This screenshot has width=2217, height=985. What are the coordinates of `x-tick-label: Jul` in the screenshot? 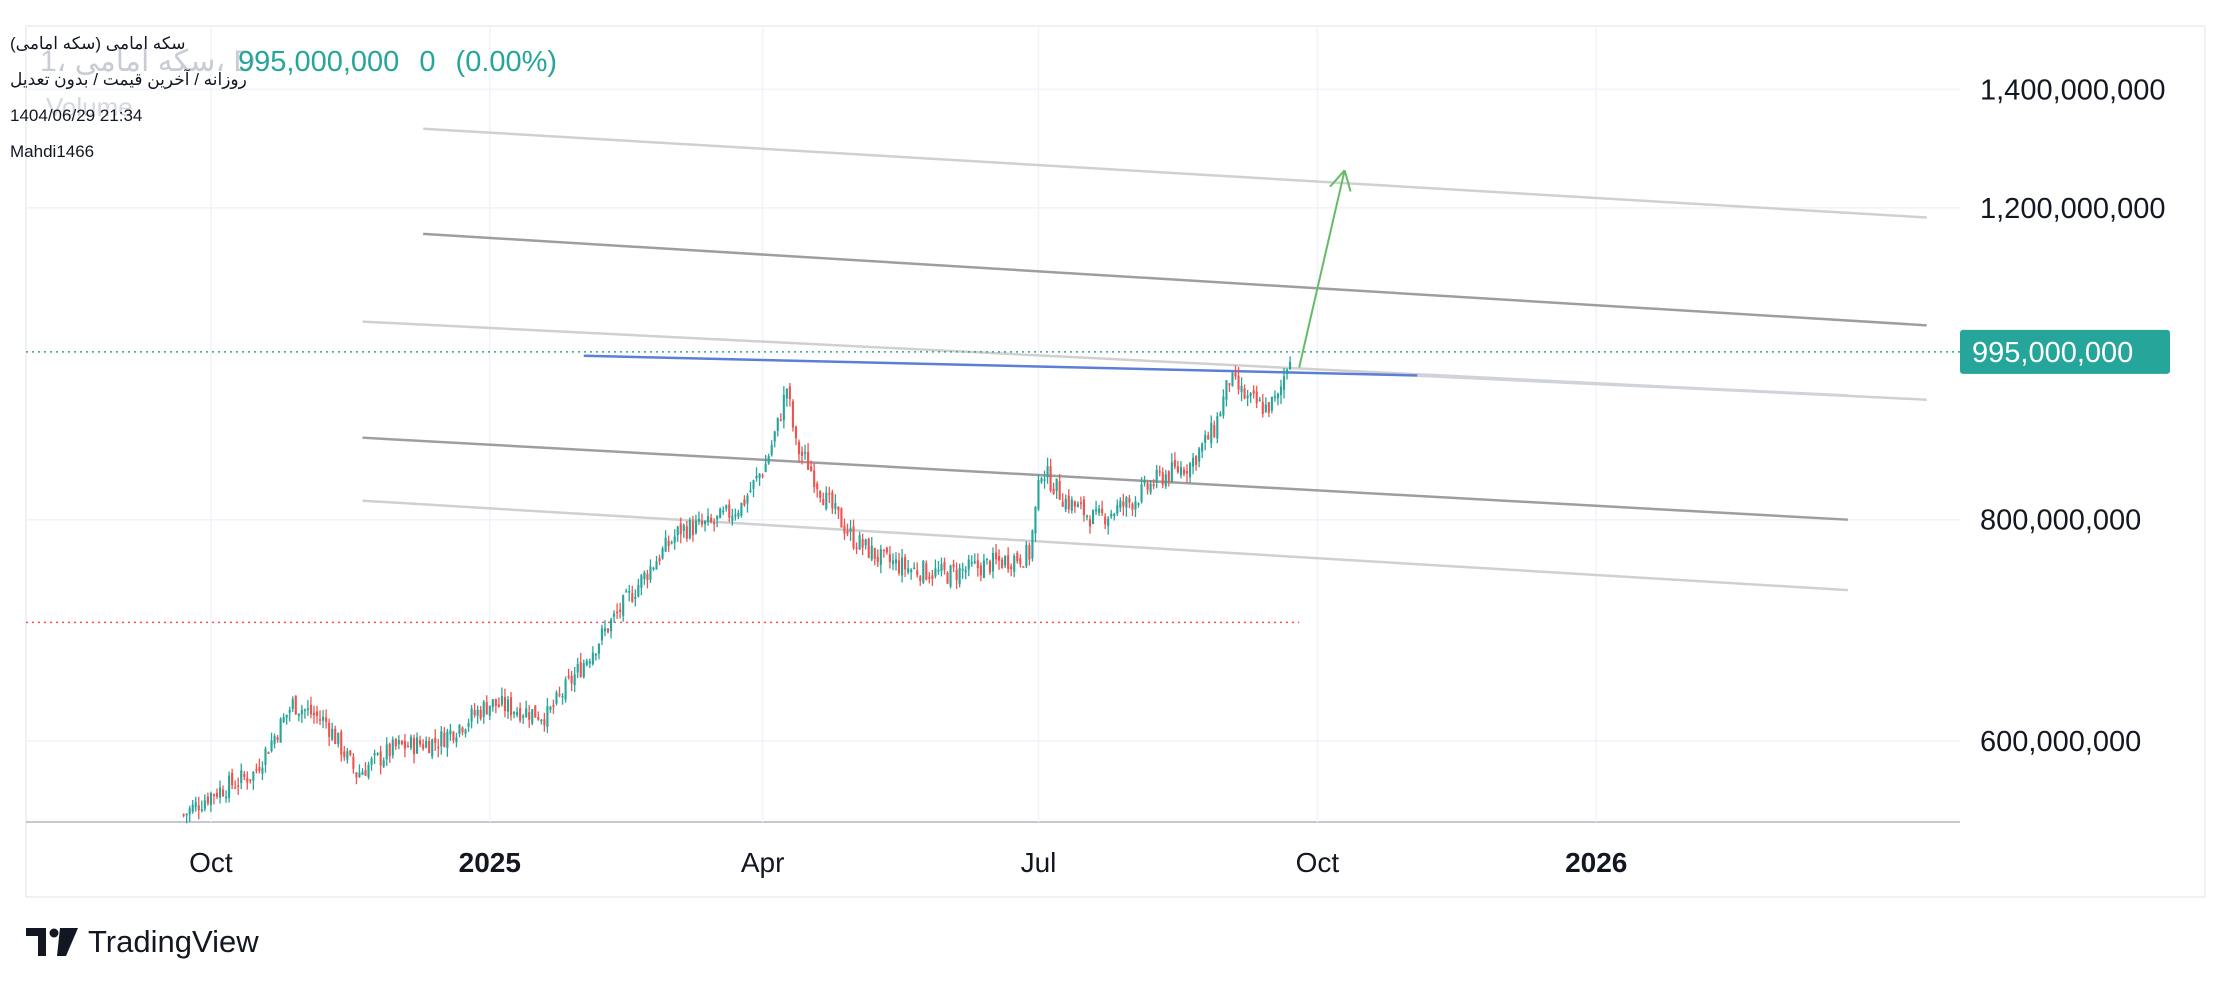 It's located at (1039, 862).